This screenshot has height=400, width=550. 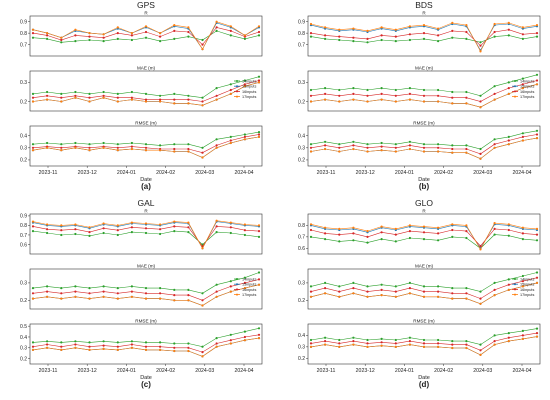 I want to click on legend-label-17inputs: 17inputs, so click(x=527, y=295).